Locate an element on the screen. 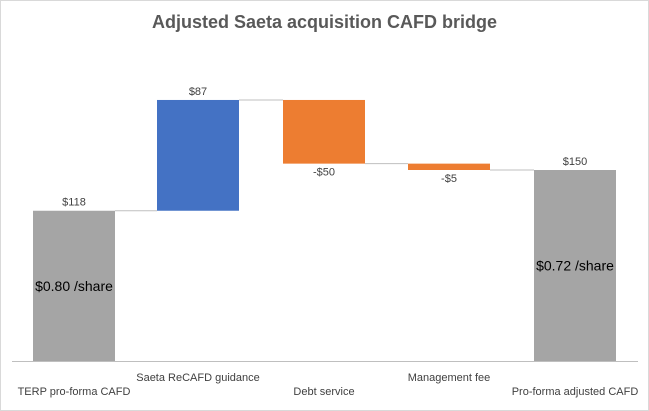  value-label: $150 is located at coordinates (575, 162).